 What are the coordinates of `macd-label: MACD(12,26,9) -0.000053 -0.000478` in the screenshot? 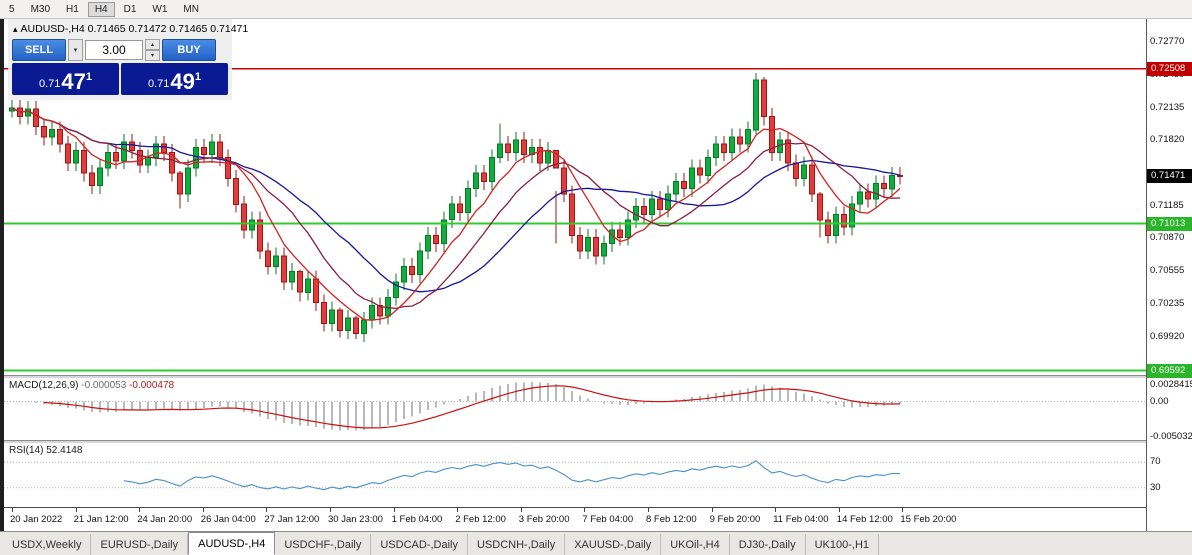 It's located at (91, 385).